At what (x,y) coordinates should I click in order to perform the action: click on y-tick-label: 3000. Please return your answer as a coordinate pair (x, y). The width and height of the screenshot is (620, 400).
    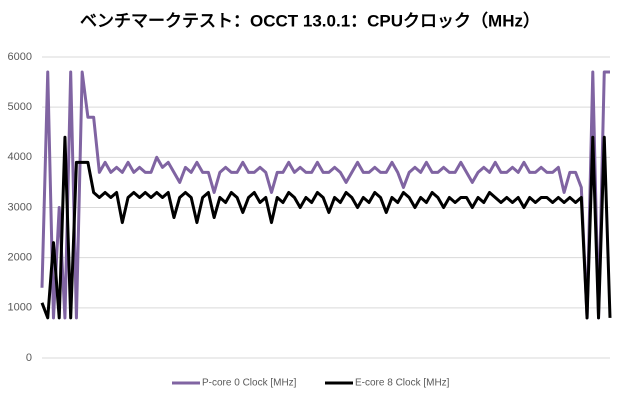
    Looking at the image, I should click on (20, 207).